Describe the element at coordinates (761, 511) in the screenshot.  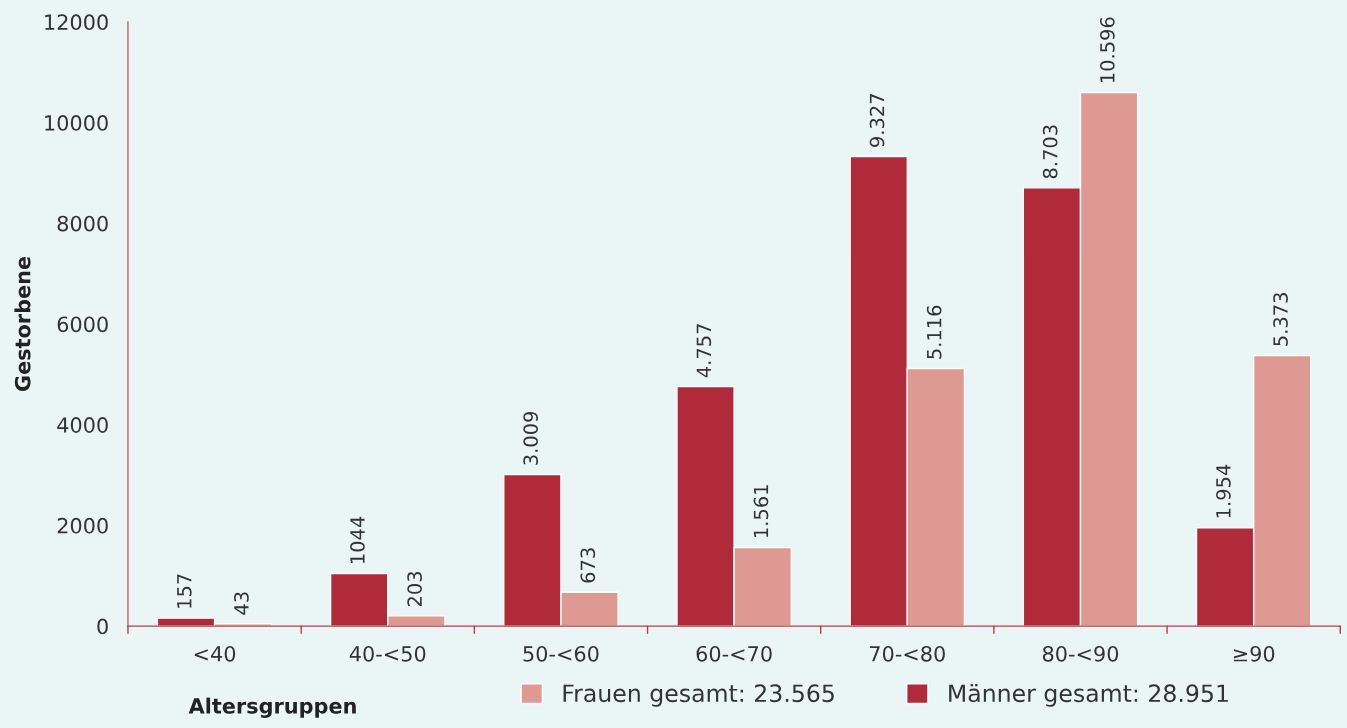
I see `data-label: 1.561` at that location.